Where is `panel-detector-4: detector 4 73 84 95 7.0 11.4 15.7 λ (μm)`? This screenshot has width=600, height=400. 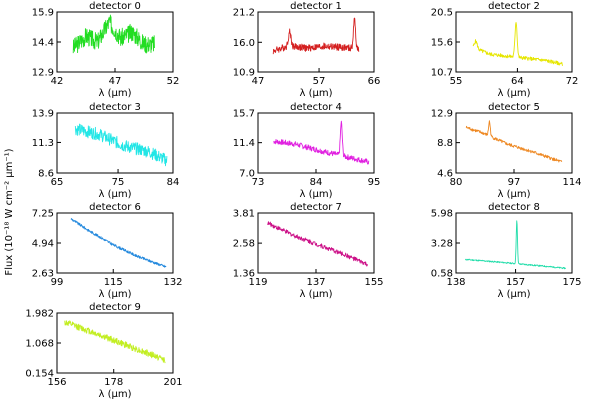
panel-detector-4: detector 4 73 84 95 7.0 11.4 15.7 λ (μm) is located at coordinates (307, 151).